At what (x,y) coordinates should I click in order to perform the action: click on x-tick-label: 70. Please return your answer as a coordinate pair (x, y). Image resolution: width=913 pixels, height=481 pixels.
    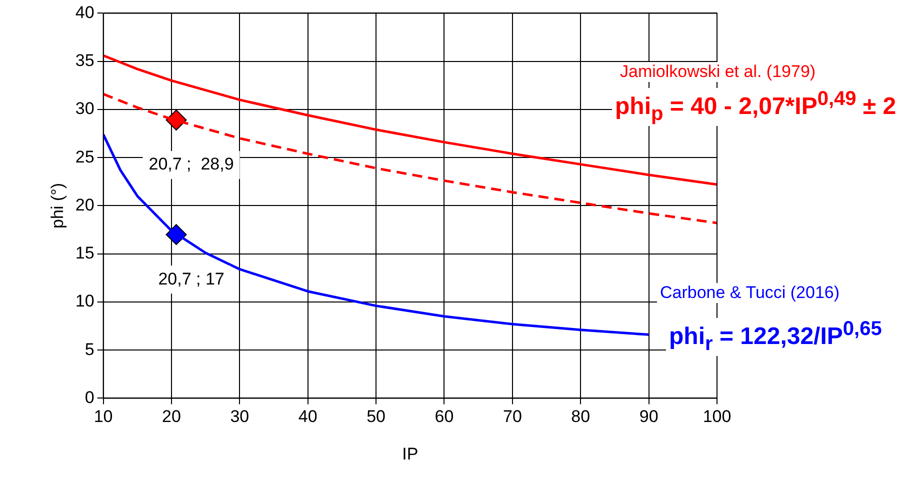
    Looking at the image, I should click on (512, 416).